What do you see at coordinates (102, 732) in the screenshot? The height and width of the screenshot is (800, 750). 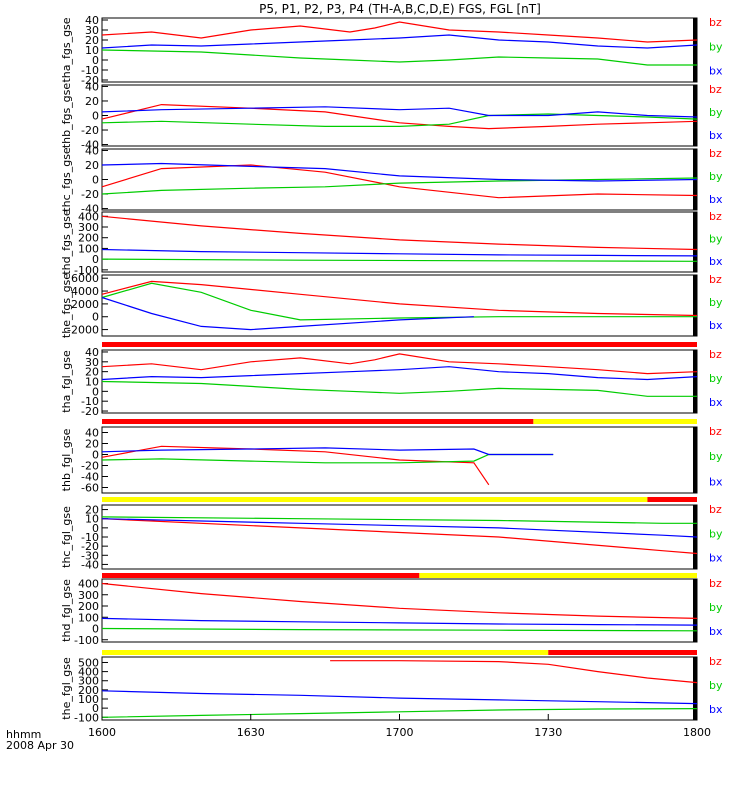 I see `x-tick-label: 1600` at bounding box center [102, 732].